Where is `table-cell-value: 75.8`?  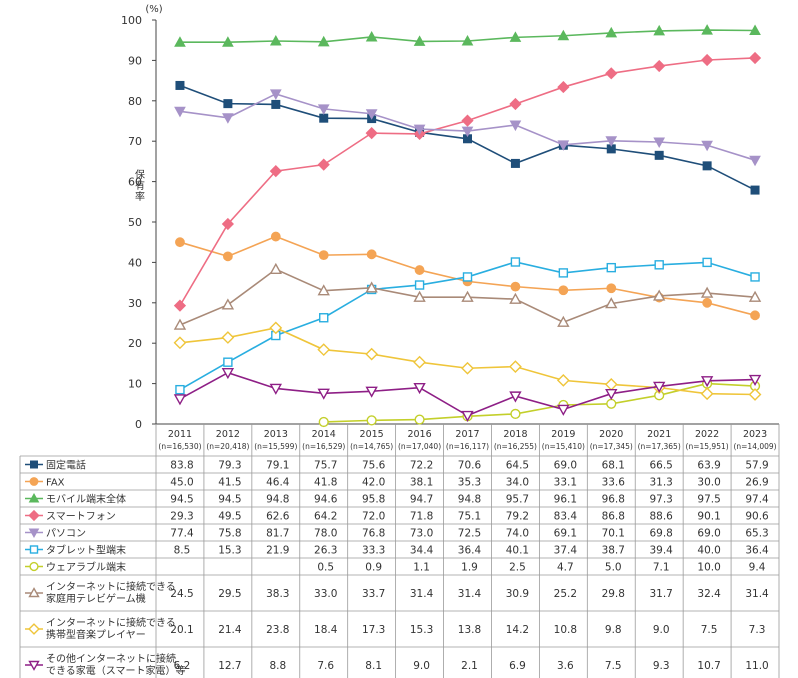 table-cell-value: 75.8 is located at coordinates (229, 534).